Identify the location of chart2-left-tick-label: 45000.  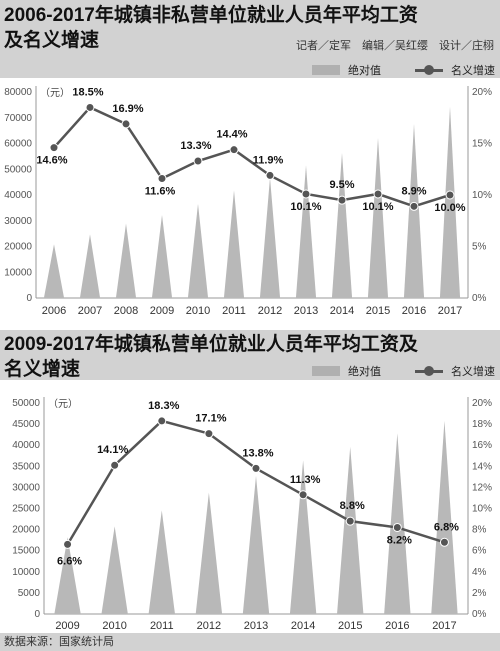
(26, 424).